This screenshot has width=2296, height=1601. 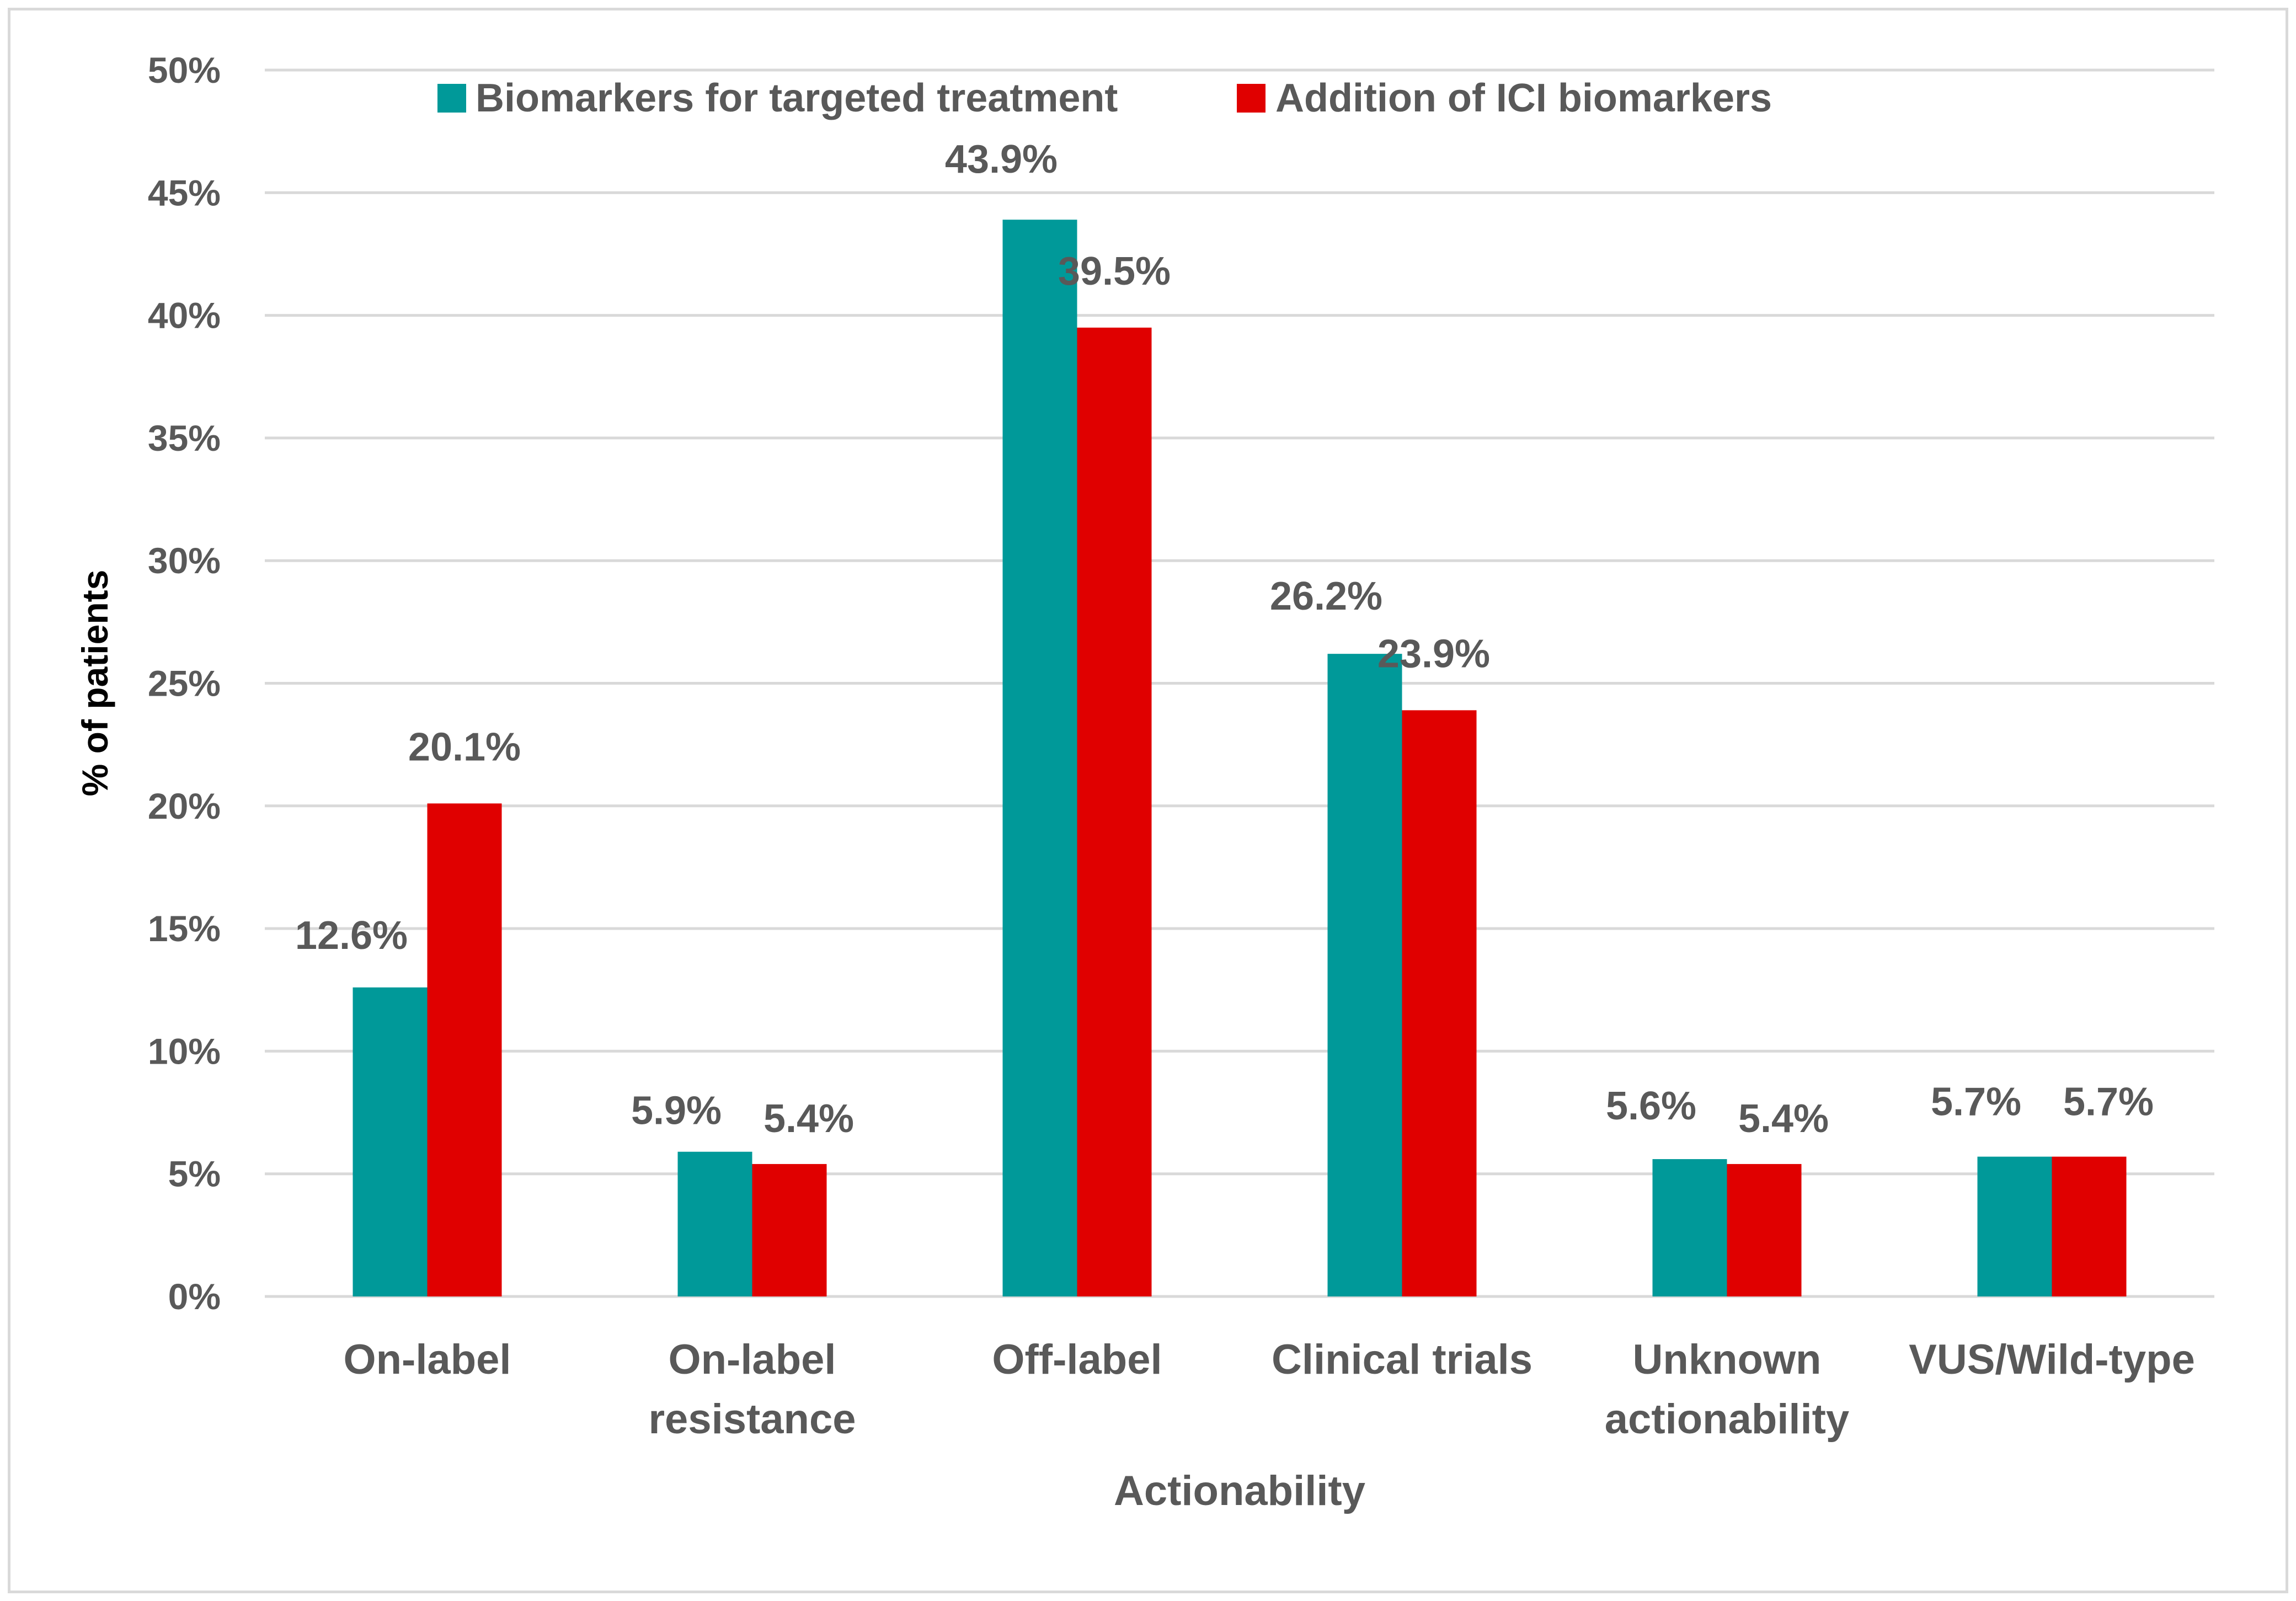 What do you see at coordinates (1001, 159) in the screenshot?
I see `data-label: 43.9%` at bounding box center [1001, 159].